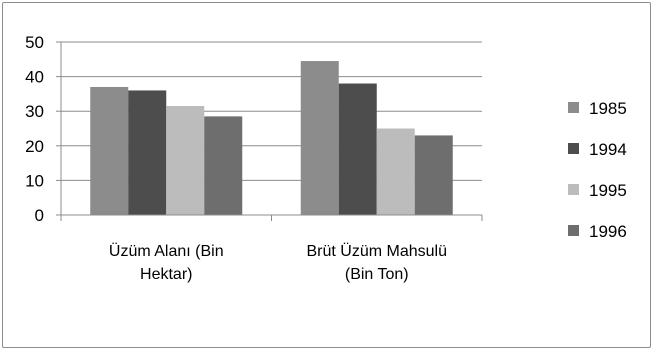  Describe the element at coordinates (608, 190) in the screenshot. I see `legend-label-1995: 1995` at that location.